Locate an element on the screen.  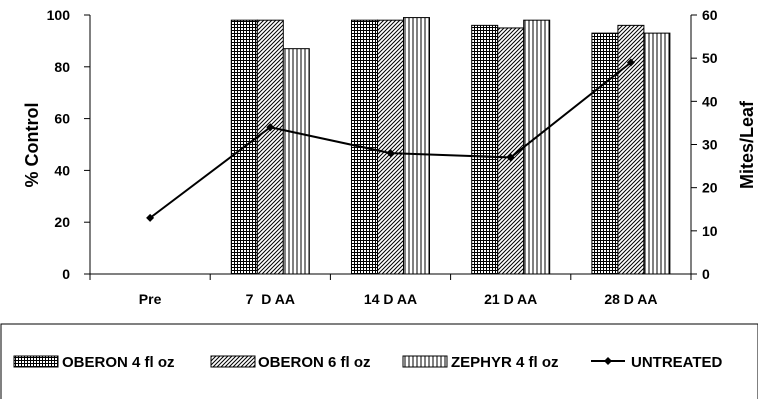
x-axis-ticks: Pre 7 D AA 14 D AA 21 D AA 28 D AA is located at coordinates (390, 290).